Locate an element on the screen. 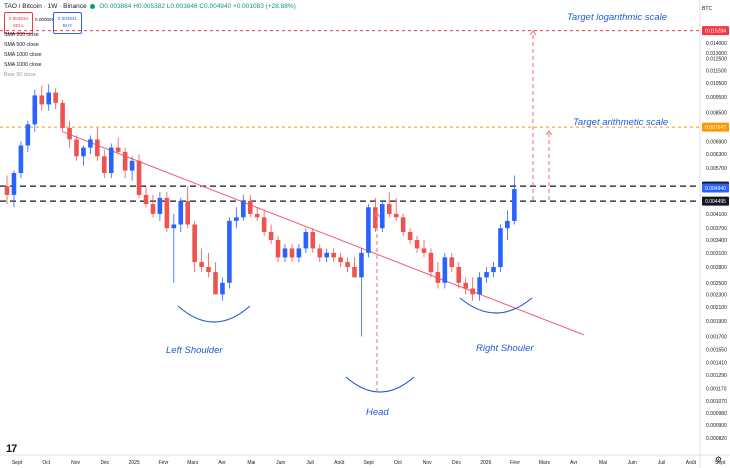 The image size is (730, 468). left-shoulder-label: Left Shoulder is located at coordinates (194, 350).